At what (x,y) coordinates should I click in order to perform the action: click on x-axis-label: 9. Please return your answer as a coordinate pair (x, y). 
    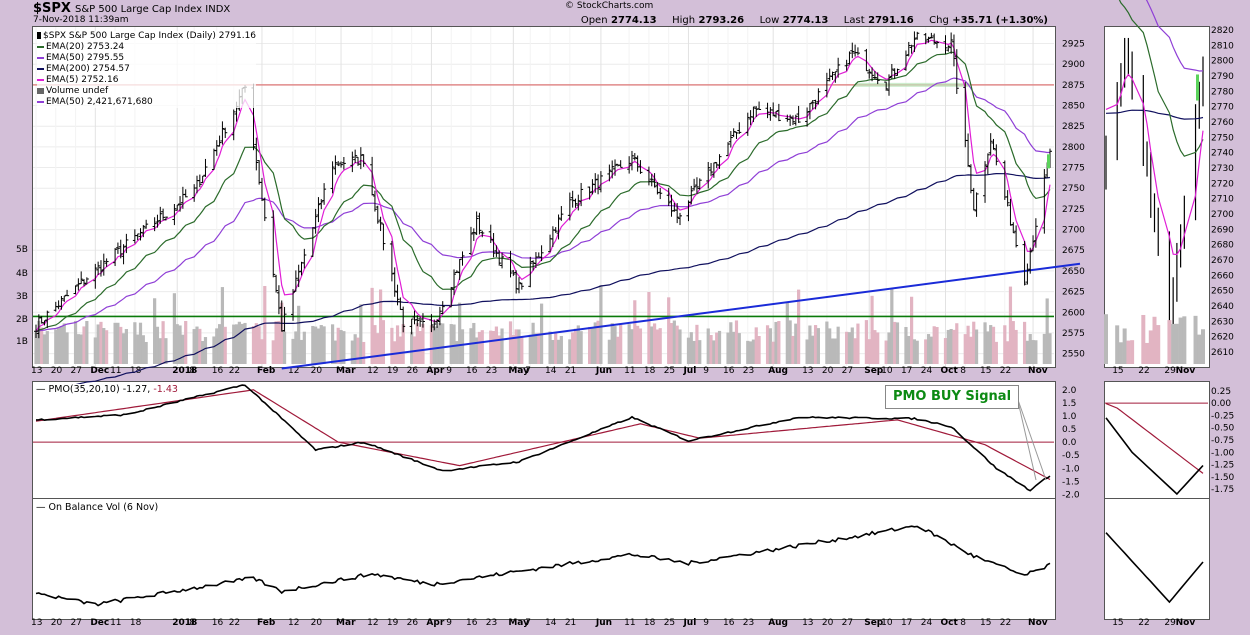
    Looking at the image, I should click on (449, 623).